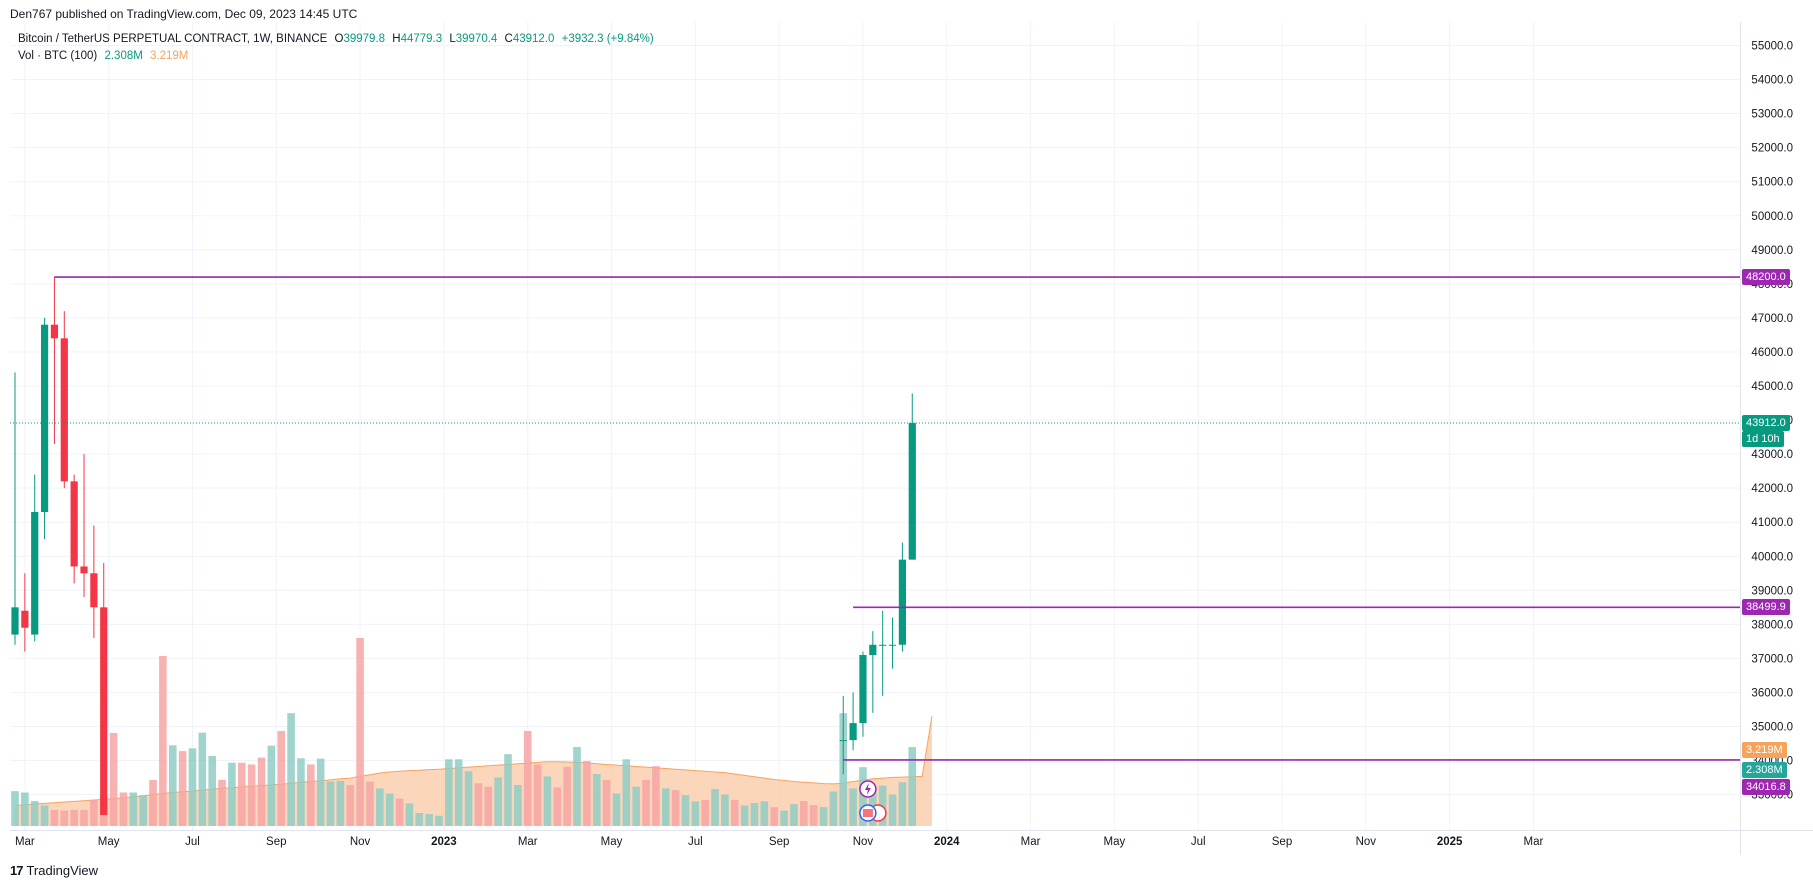  I want to click on price-tick-label: 55000.0, so click(1772, 47).